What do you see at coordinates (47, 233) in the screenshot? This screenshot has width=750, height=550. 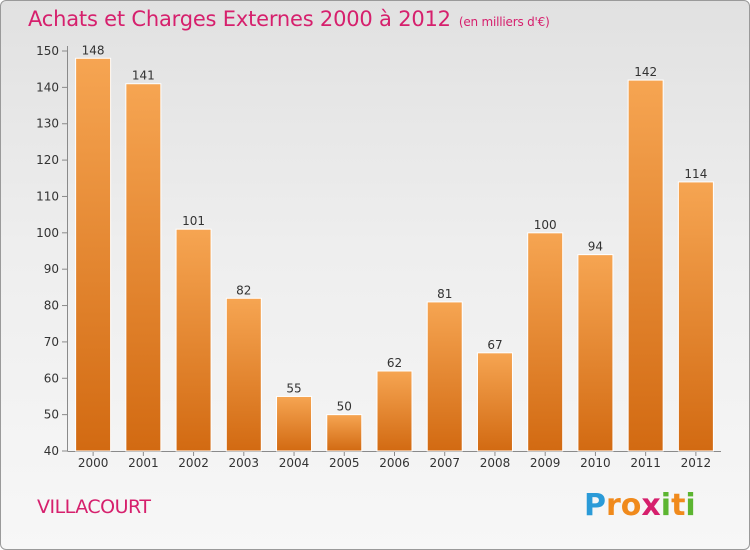 I see `y-tick-label: 100` at bounding box center [47, 233].